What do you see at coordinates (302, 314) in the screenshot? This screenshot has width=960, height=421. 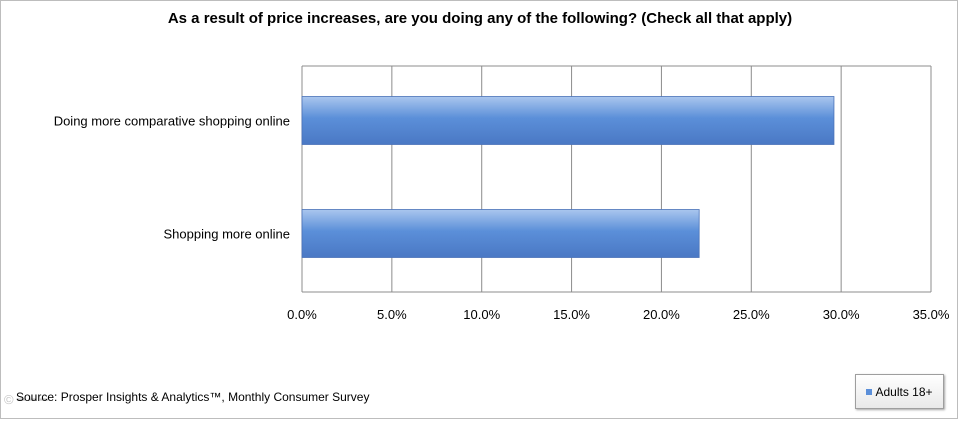 I see `x-tick-label: 0.0%` at bounding box center [302, 314].